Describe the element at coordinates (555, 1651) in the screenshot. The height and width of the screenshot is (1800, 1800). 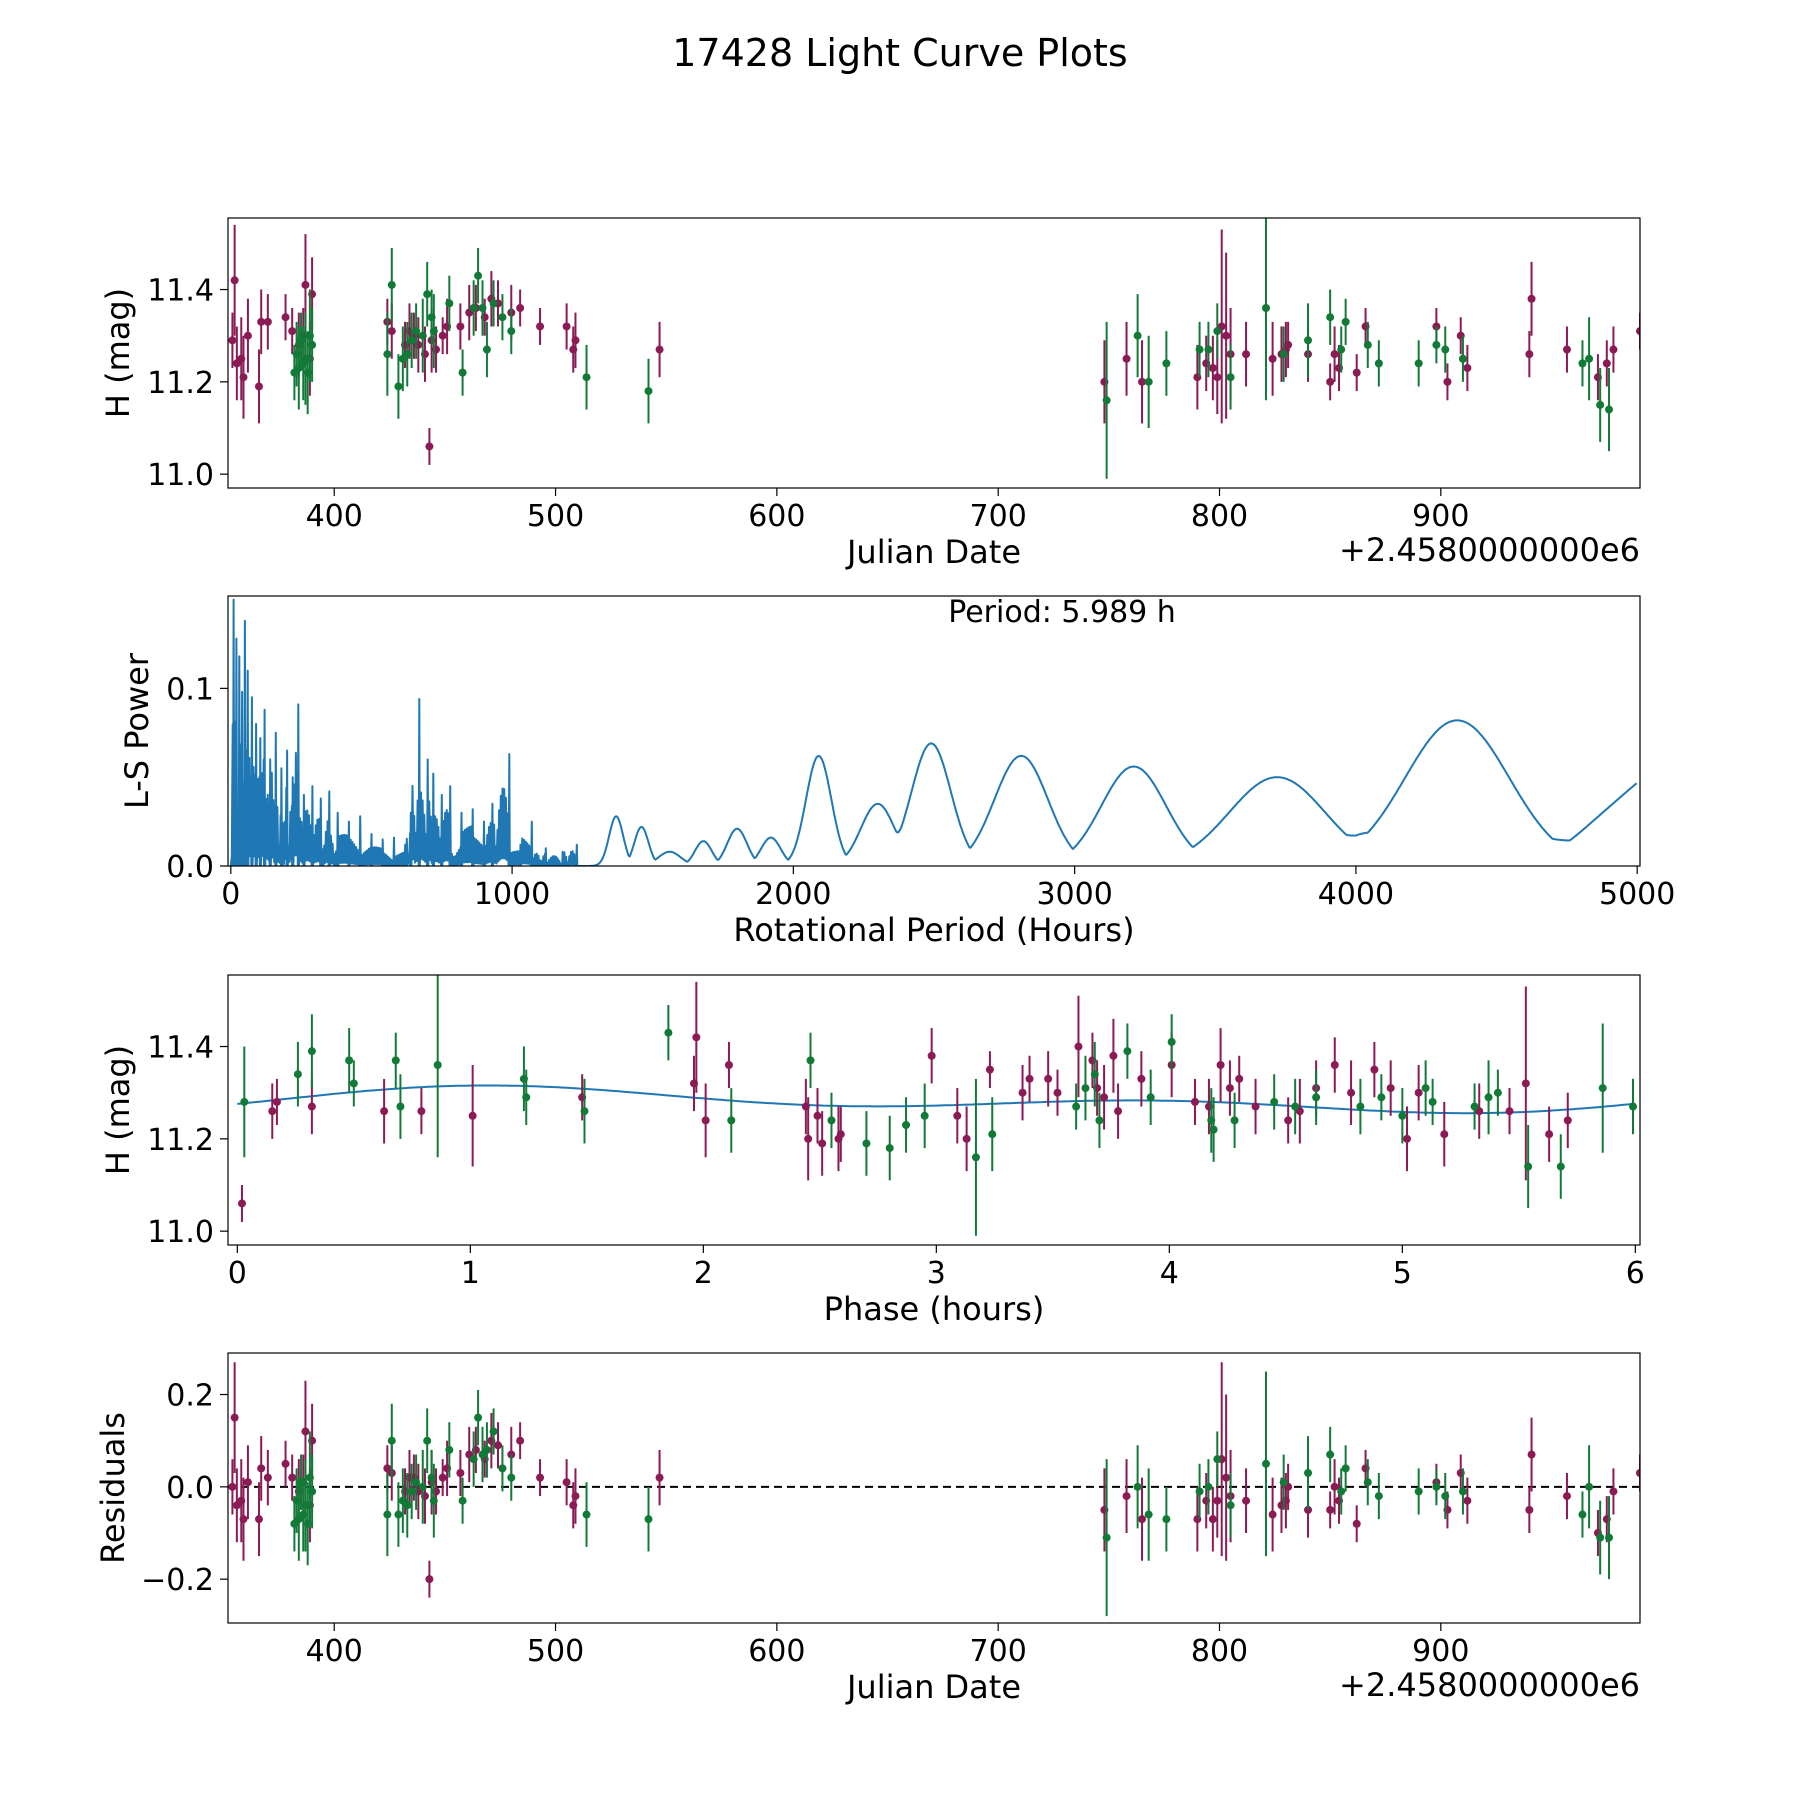
I see `residuals-x-tick-label: 500` at that location.